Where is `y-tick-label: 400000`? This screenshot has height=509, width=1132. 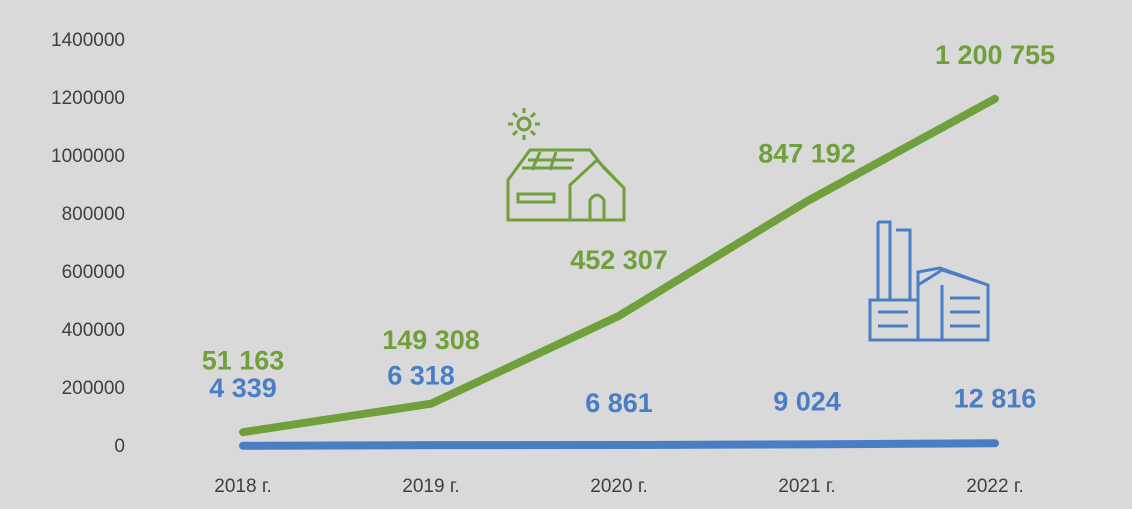
y-tick-label: 400000 is located at coordinates (93, 330).